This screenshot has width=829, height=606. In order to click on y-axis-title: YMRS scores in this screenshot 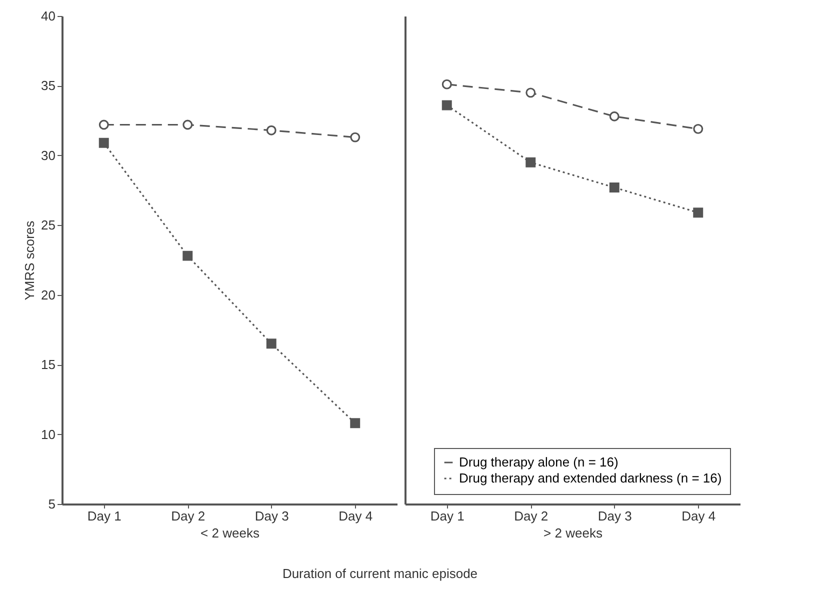, I will do `click(30, 260)`.